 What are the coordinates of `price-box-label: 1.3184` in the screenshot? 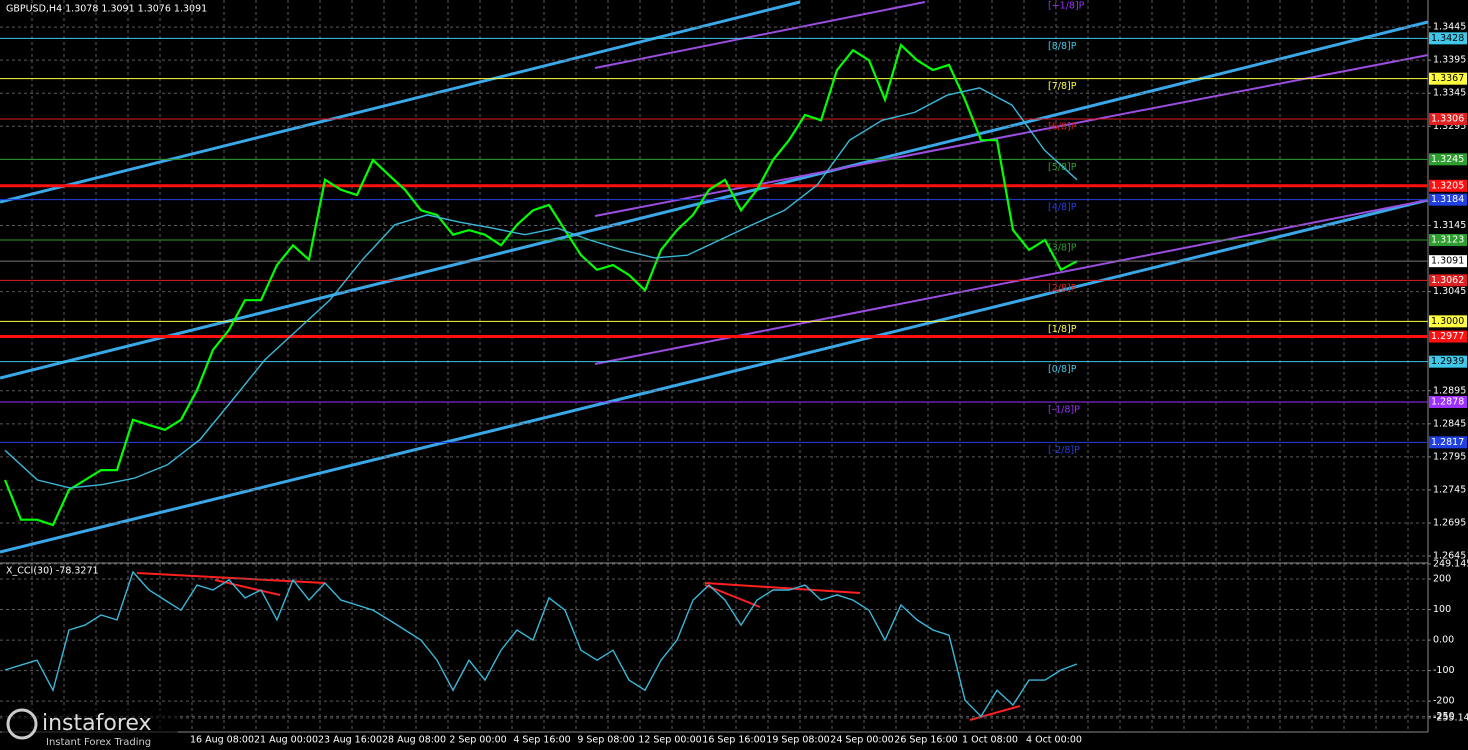 It's located at (1447, 199).